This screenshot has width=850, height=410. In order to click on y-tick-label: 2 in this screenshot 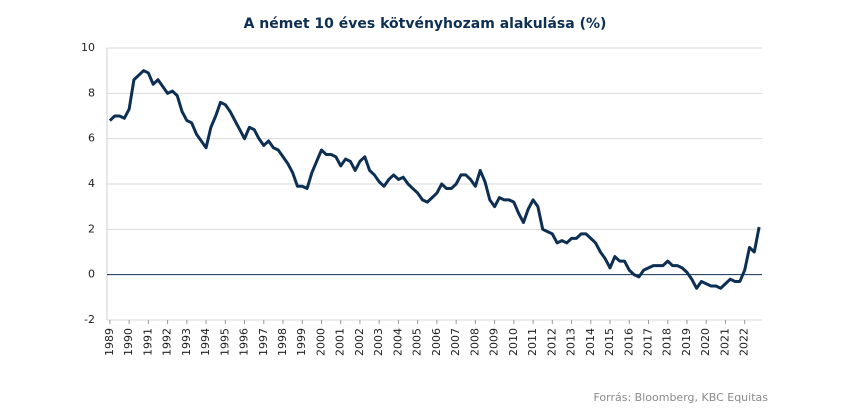, I will do `click(91, 228)`.